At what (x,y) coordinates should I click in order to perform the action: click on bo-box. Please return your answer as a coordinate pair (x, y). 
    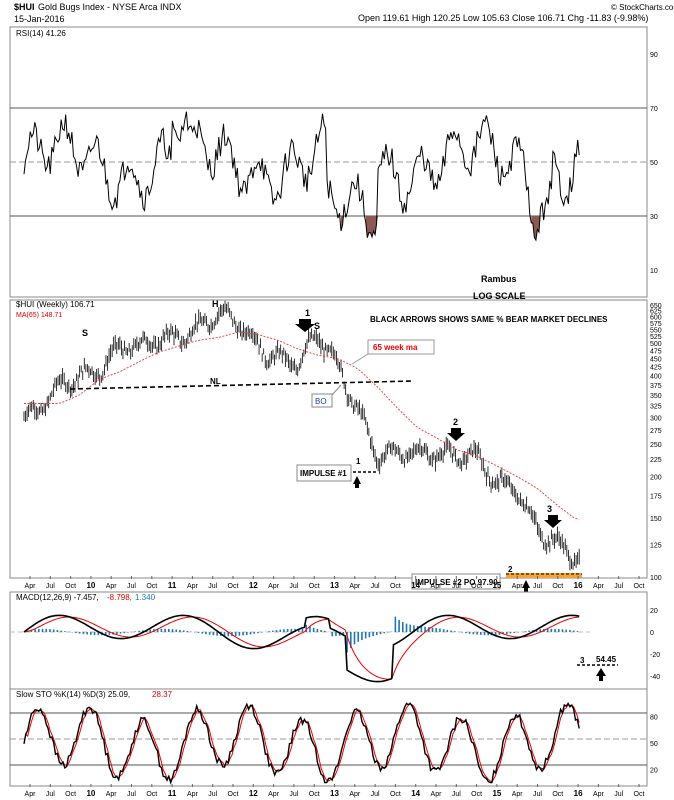
    Looking at the image, I should click on (322, 400).